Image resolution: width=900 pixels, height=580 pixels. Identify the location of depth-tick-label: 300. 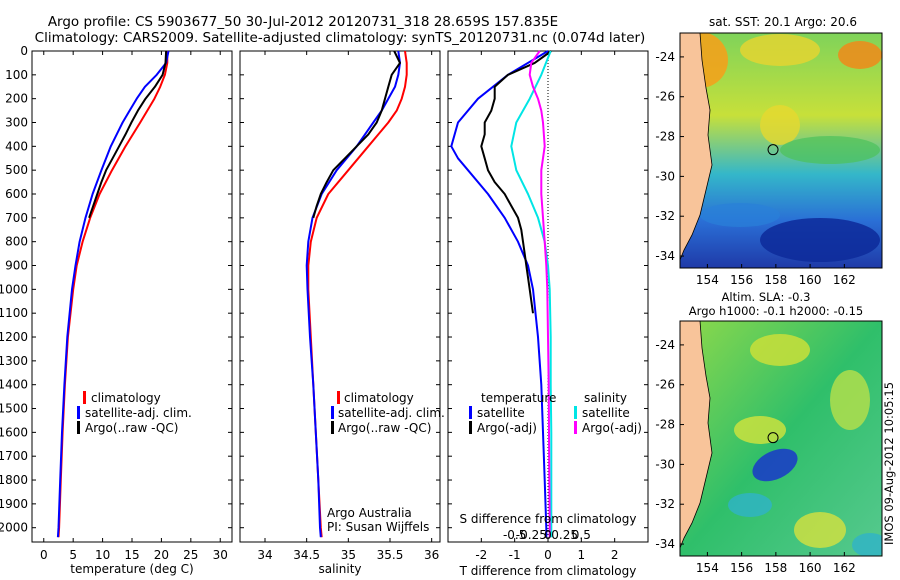
(16, 123).